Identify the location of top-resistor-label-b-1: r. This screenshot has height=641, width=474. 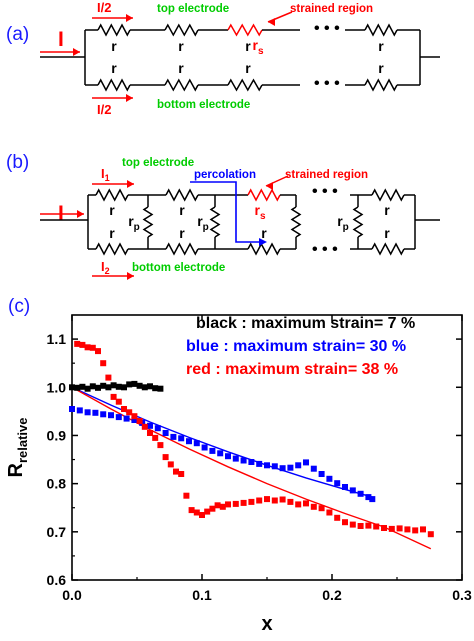
(182, 210).